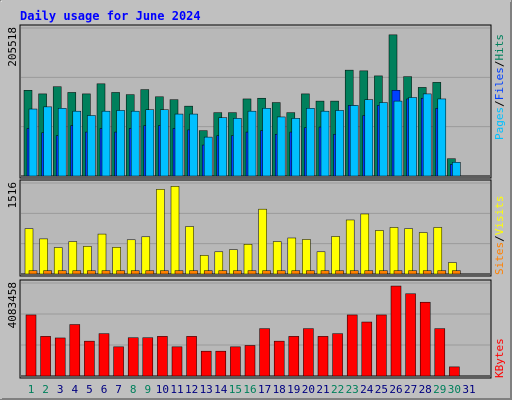 The width and height of the screenshot is (512, 400). Describe the element at coordinates (425, 389) in the screenshot. I see `day-label: 28` at that location.